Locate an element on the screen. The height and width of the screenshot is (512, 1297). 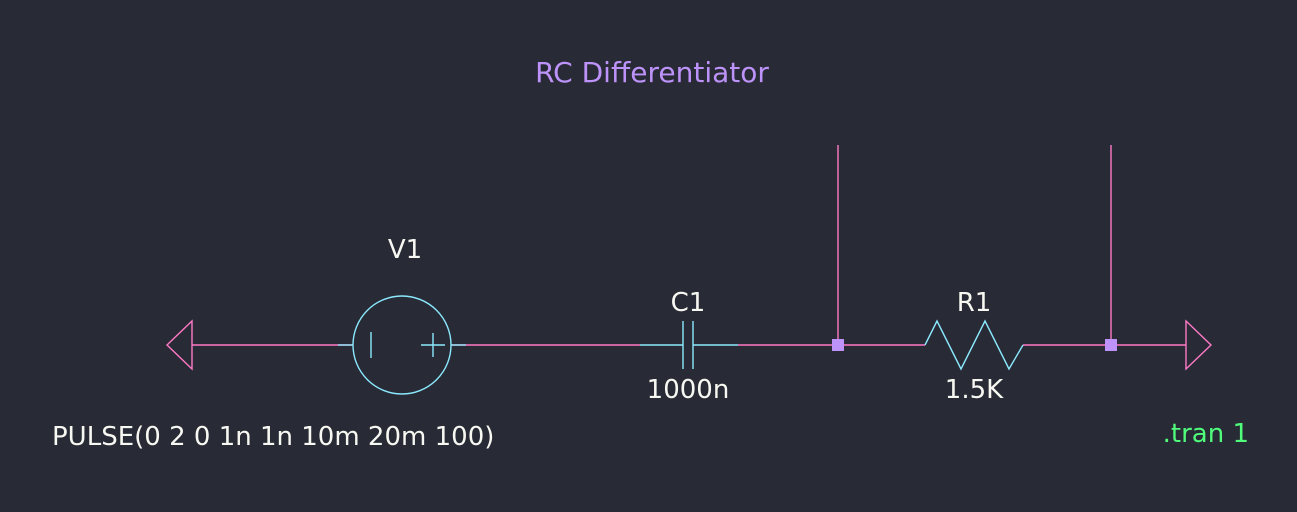
source-body is located at coordinates (402, 345).